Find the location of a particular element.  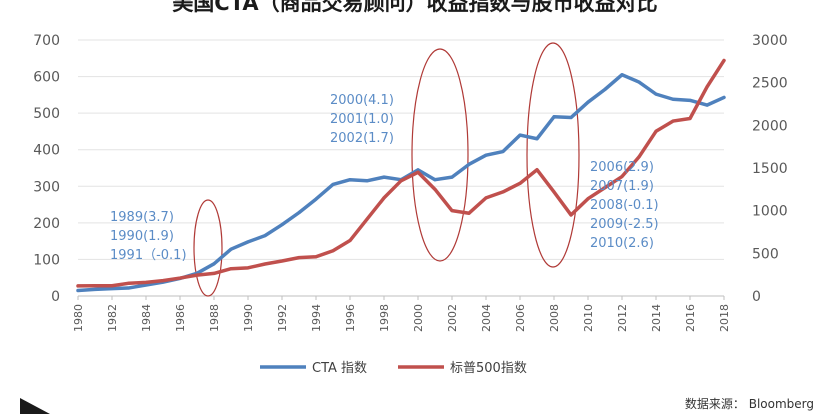

x-tick-label: 2008 is located at coordinates (554, 318).